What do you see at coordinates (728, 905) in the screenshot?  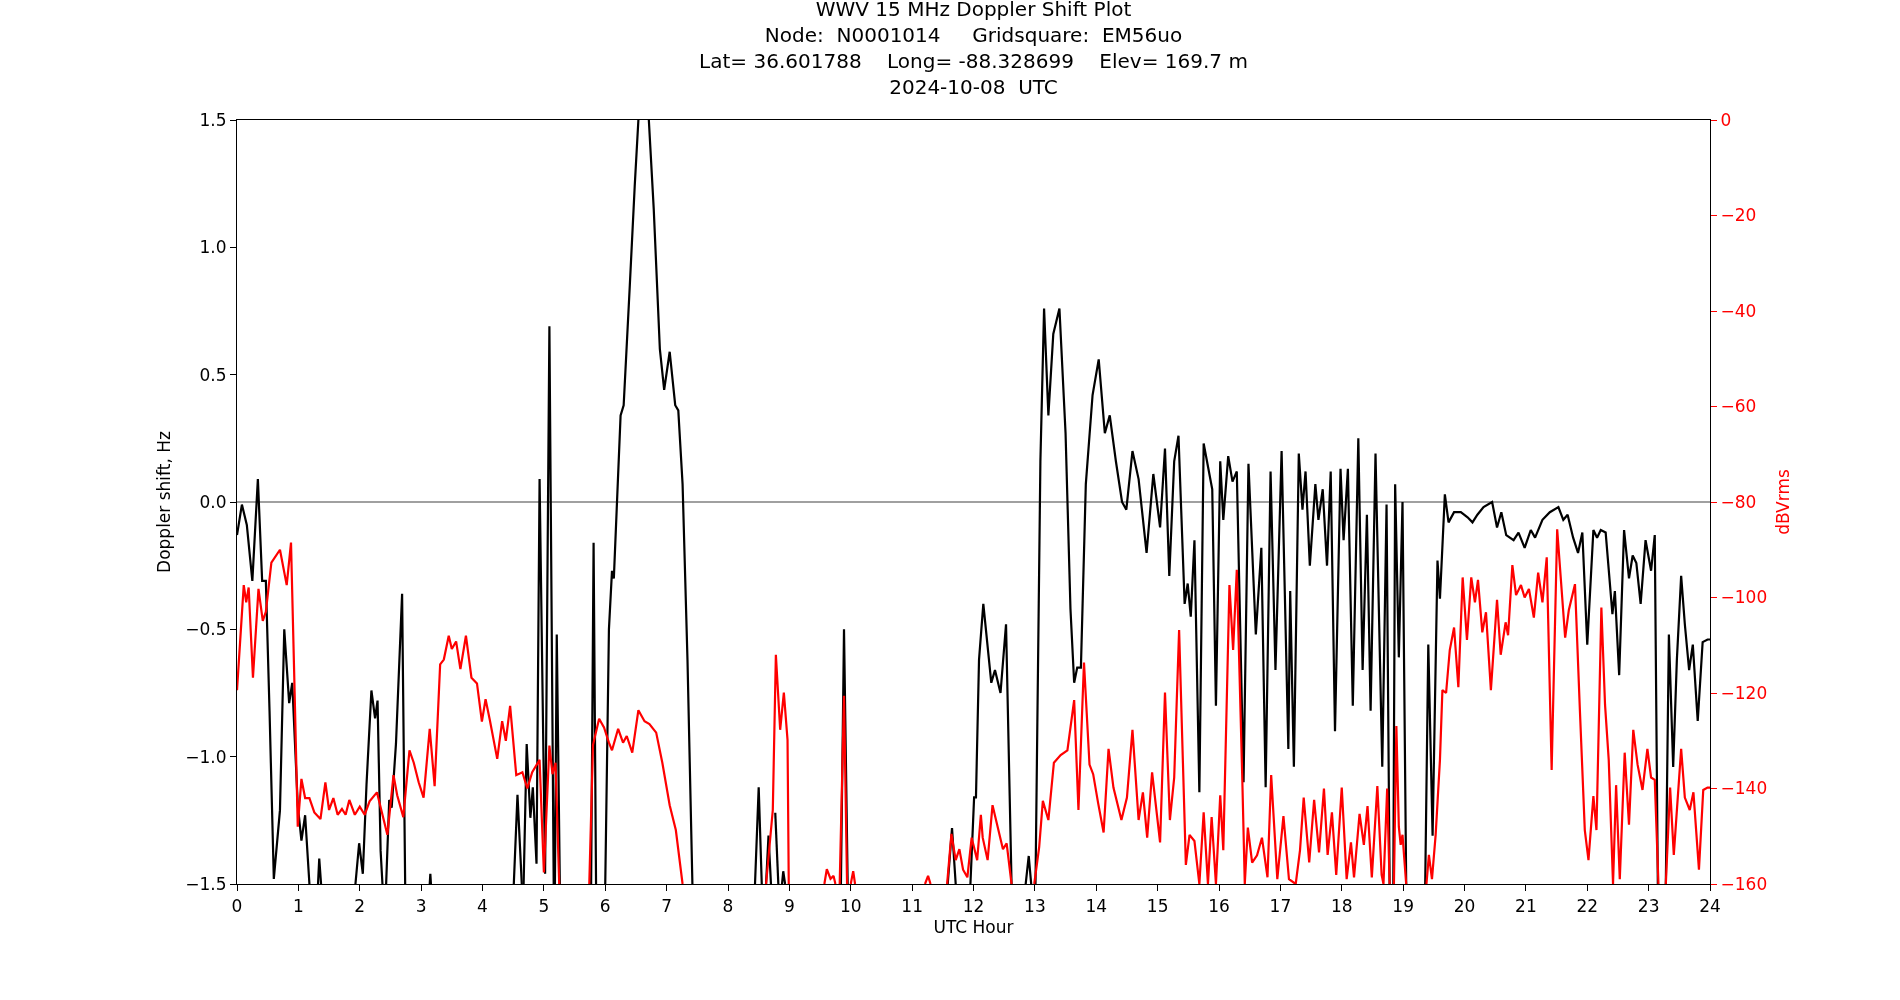 I see `x-tick-label: 8` at bounding box center [728, 905].